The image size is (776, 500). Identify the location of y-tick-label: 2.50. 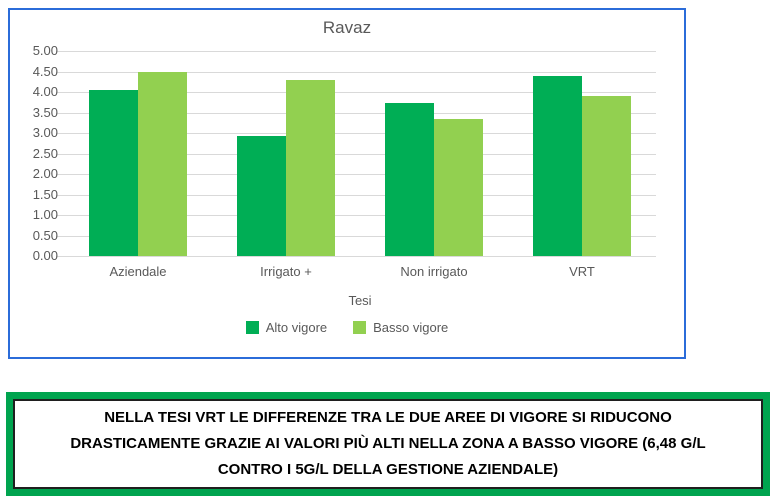
(45, 153).